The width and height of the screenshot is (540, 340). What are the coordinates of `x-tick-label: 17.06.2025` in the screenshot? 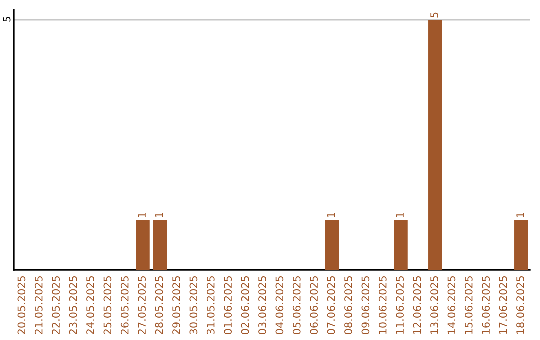 It's located at (503, 305).